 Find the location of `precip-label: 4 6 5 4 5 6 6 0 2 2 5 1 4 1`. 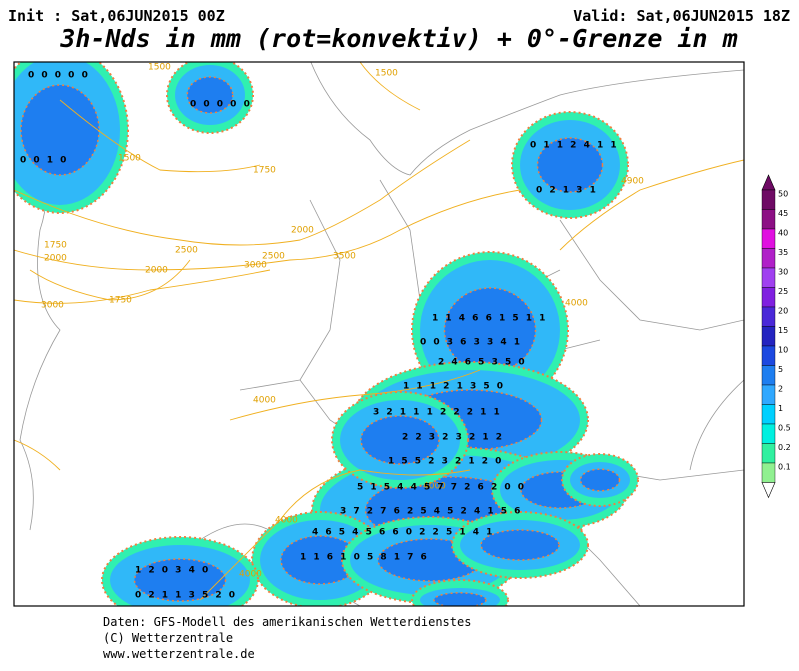

precip-label: 4 6 5 4 5 6 6 0 2 2 5 1 4 1 is located at coordinates (403, 533).